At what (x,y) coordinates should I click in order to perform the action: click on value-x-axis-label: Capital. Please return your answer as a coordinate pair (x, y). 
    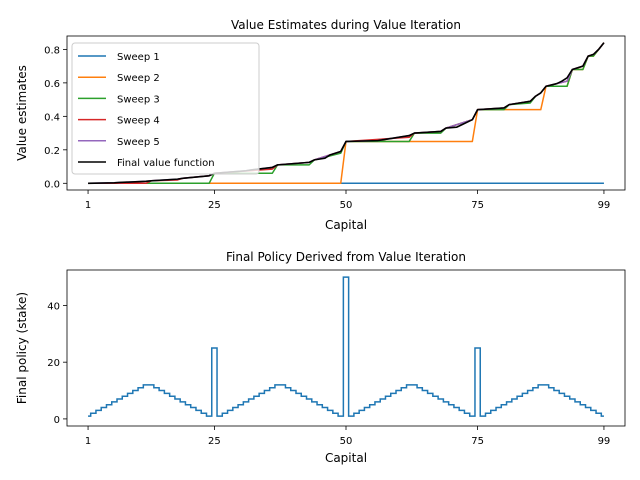
    Looking at the image, I should click on (346, 225).